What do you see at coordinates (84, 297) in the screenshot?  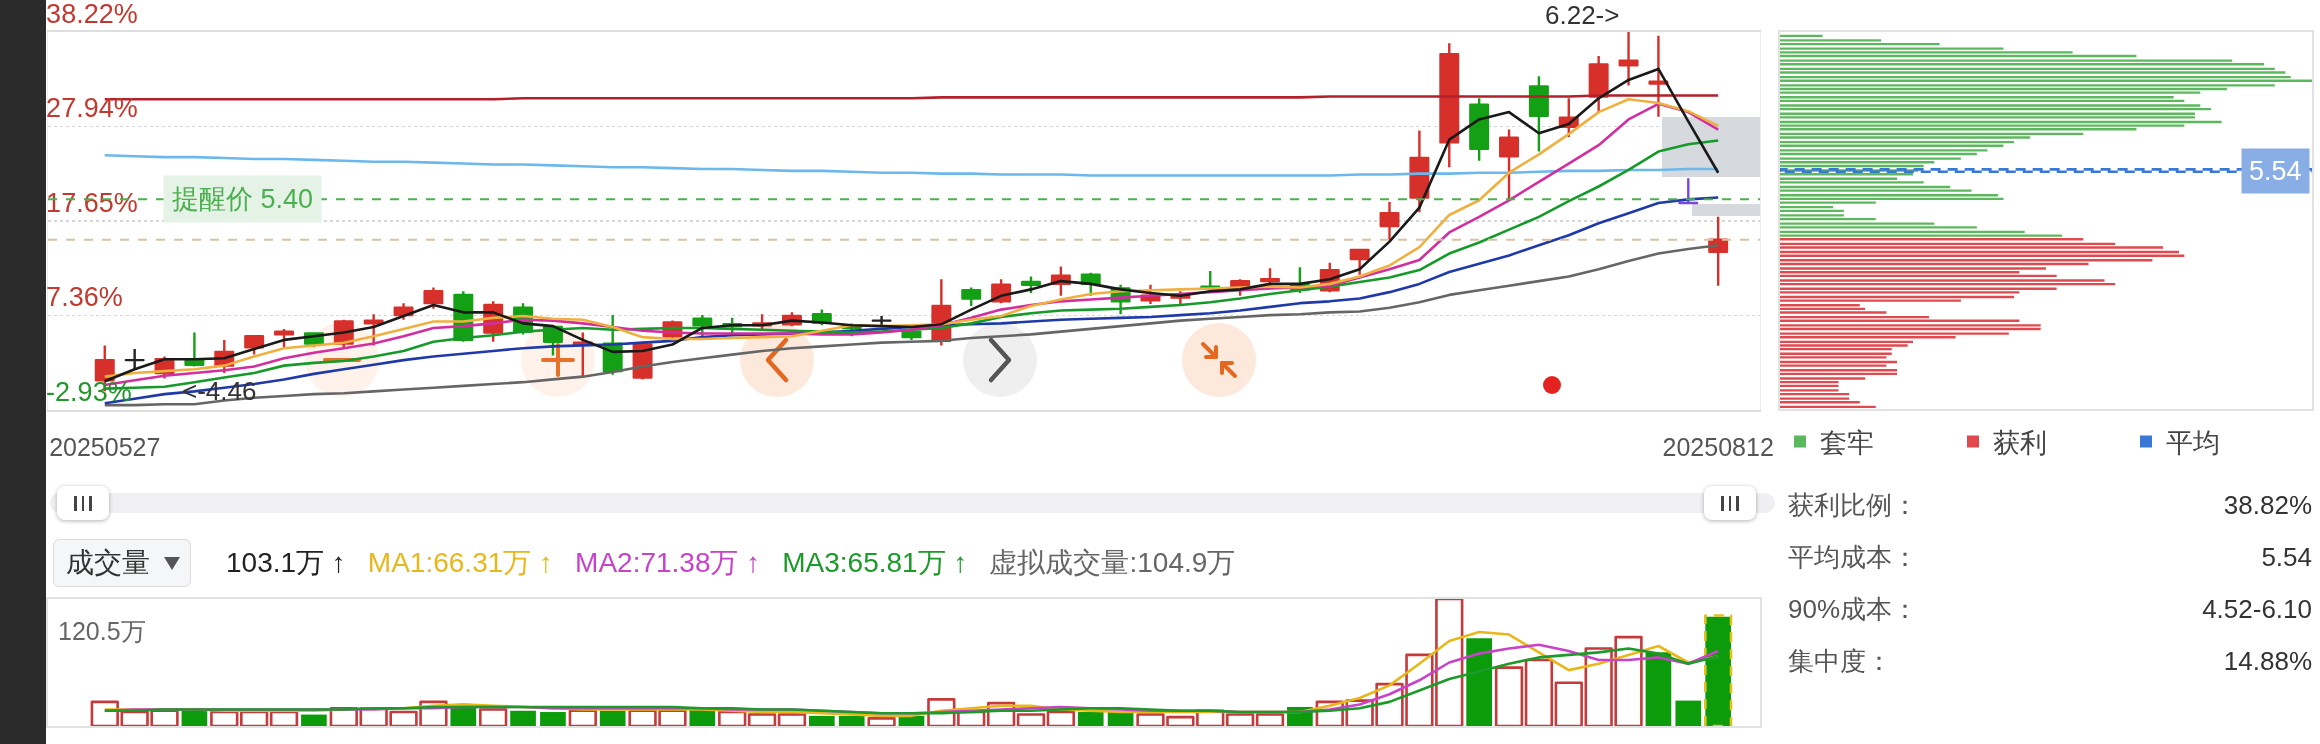 I see `y-tick-label: 7.36%` at bounding box center [84, 297].